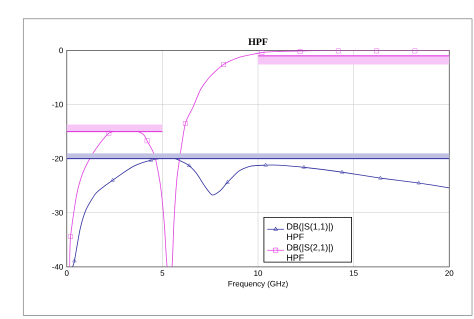 This screenshot has width=474, height=319. Describe the element at coordinates (310, 231) in the screenshot. I see `legend-label: DB(|S(1,1)|) HPF` at that location.